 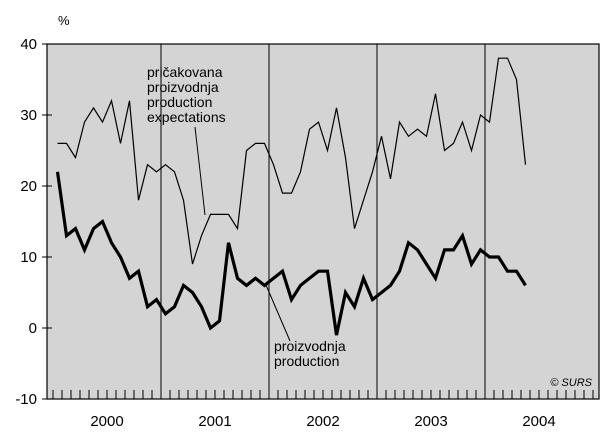 What do you see at coordinates (33, 222) in the screenshot?
I see `y-axis: -10 0 10 20 30 40` at bounding box center [33, 222].